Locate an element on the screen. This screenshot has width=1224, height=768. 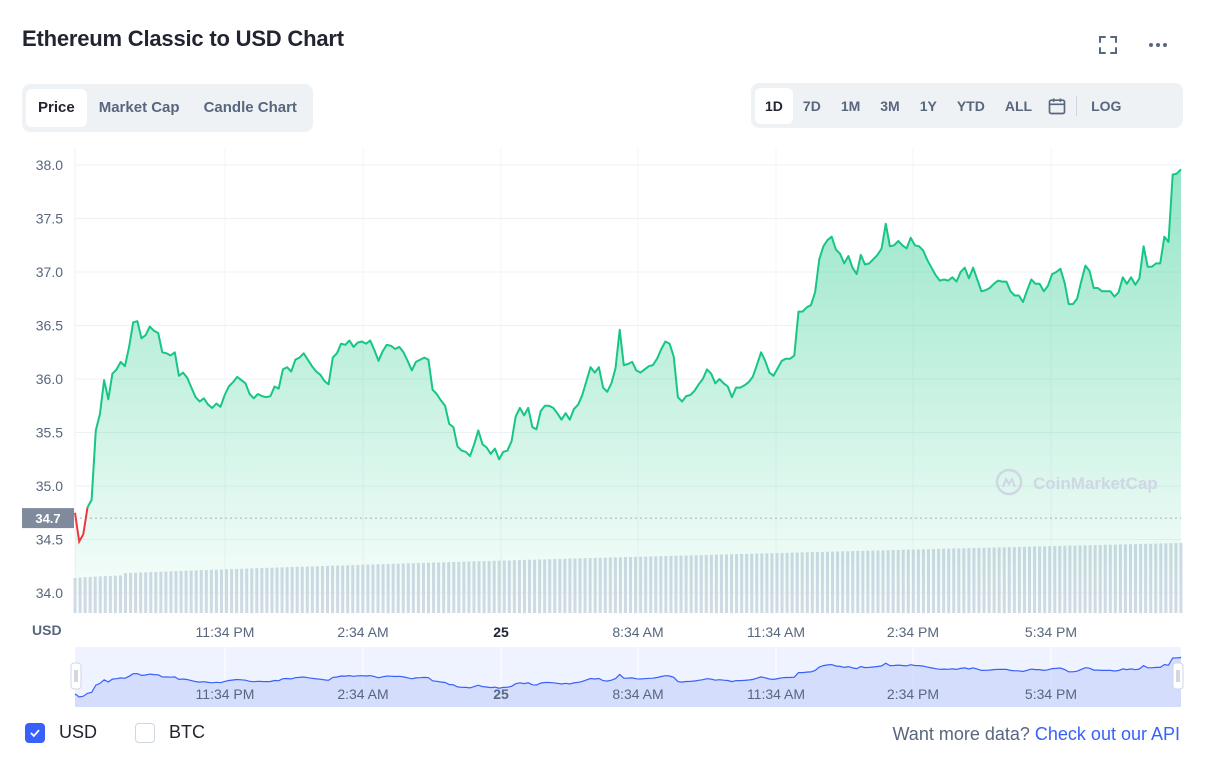
x-tick-label: 8:34 AM is located at coordinates (637, 632).